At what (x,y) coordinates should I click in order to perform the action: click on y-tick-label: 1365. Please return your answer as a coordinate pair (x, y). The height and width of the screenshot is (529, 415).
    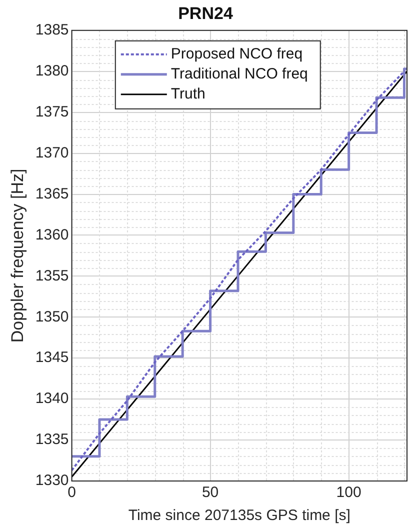
    Looking at the image, I should click on (52, 193).